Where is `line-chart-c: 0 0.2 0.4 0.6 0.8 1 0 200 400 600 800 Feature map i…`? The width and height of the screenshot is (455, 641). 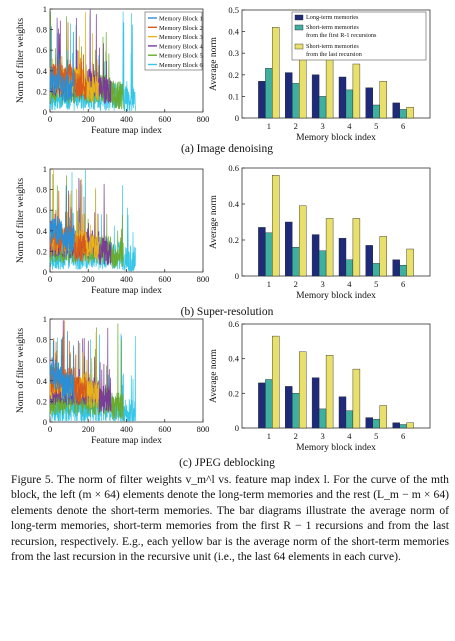 line-chart-c: 0 0.2 0.4 0.6 0.8 1 0 200 400 600 800 Feature map i… is located at coordinates (112, 380).